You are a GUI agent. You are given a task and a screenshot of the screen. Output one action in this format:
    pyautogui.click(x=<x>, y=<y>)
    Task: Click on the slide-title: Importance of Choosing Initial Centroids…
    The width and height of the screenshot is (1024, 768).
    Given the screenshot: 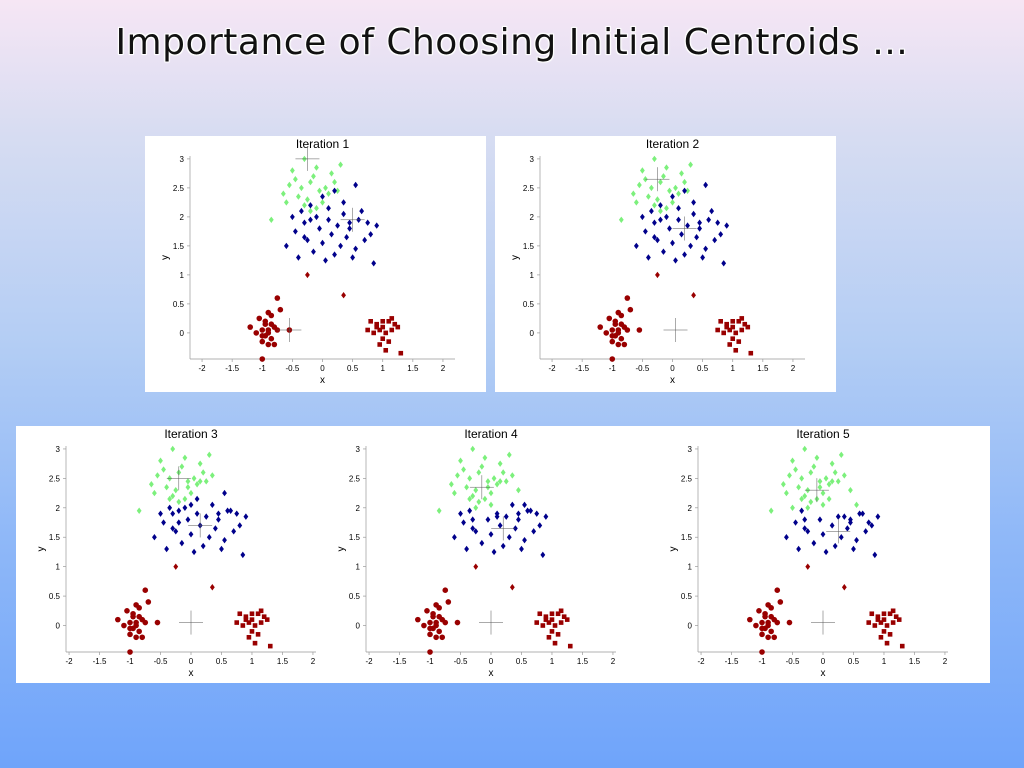 What is the action you would take?
    pyautogui.click(x=512, y=42)
    